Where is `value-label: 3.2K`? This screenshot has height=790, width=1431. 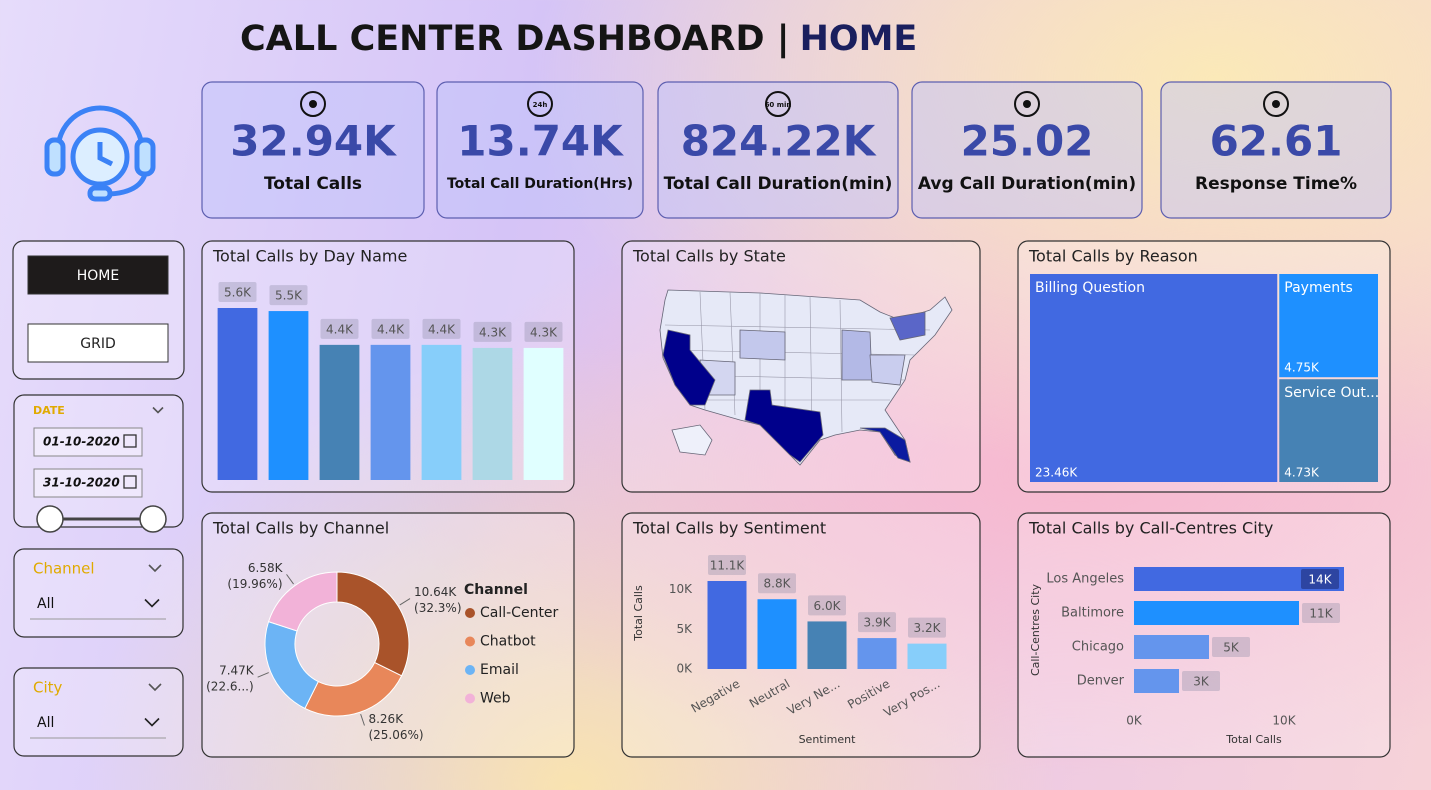 value-label: 3.2K is located at coordinates (928, 628).